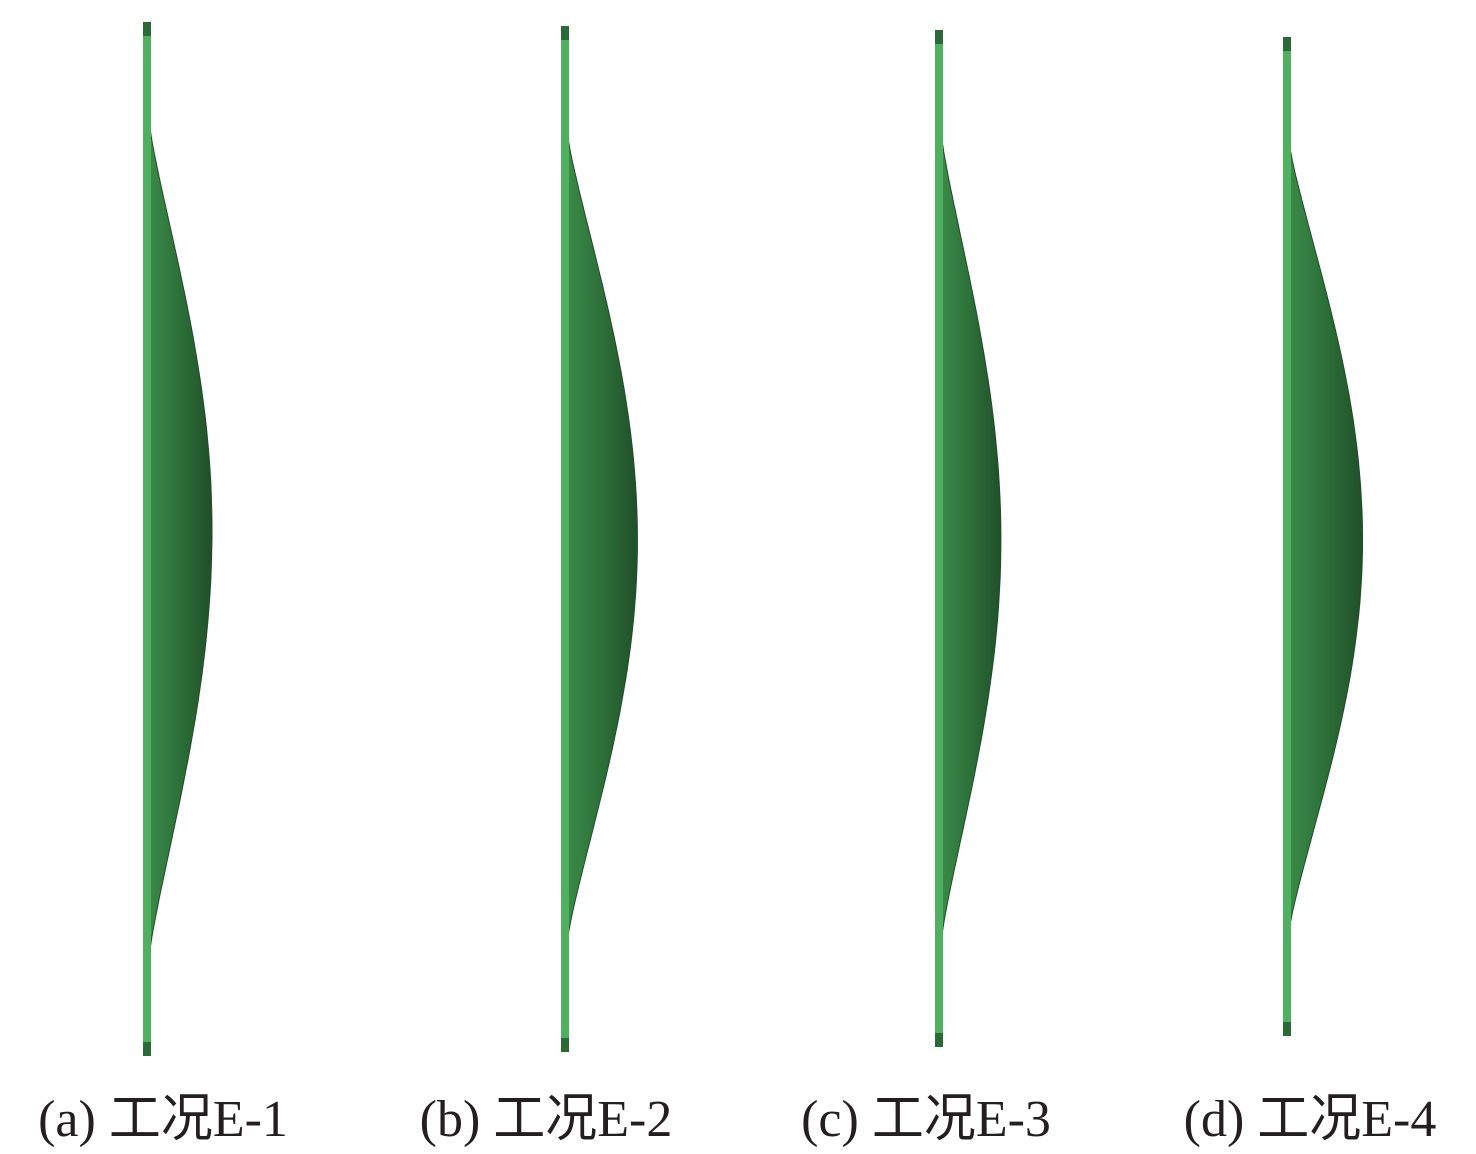  Describe the element at coordinates (1310, 1119) in the screenshot. I see `caption-d: (d) 工况E-4` at that location.